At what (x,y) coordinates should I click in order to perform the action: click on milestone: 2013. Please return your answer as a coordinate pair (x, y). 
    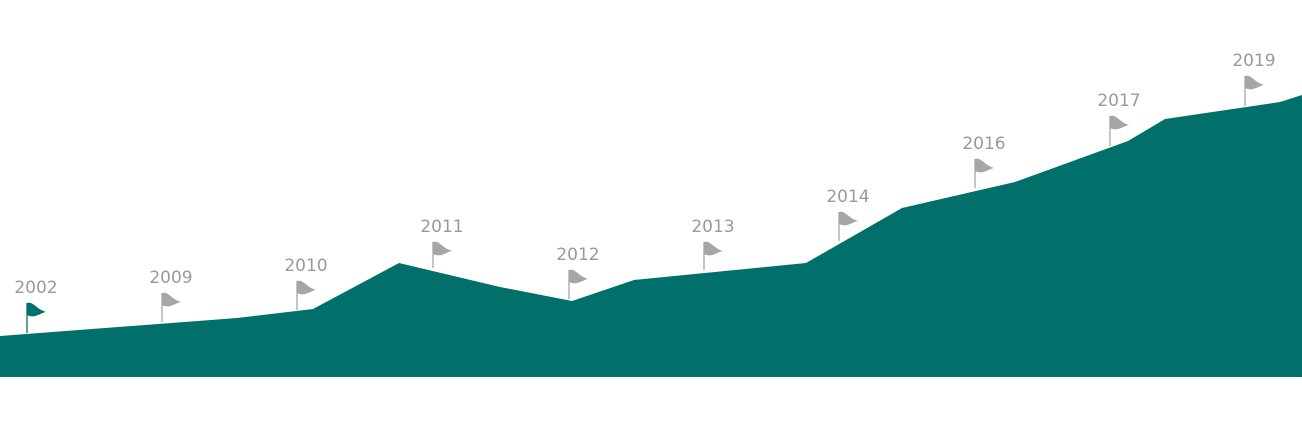
    Looking at the image, I should click on (713, 243).